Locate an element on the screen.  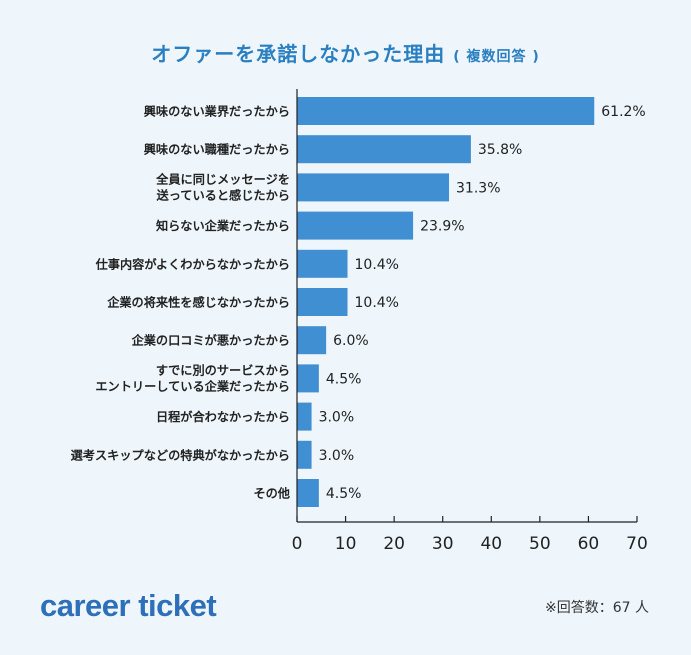
bar-value-label: 35.8% is located at coordinates (500, 150).